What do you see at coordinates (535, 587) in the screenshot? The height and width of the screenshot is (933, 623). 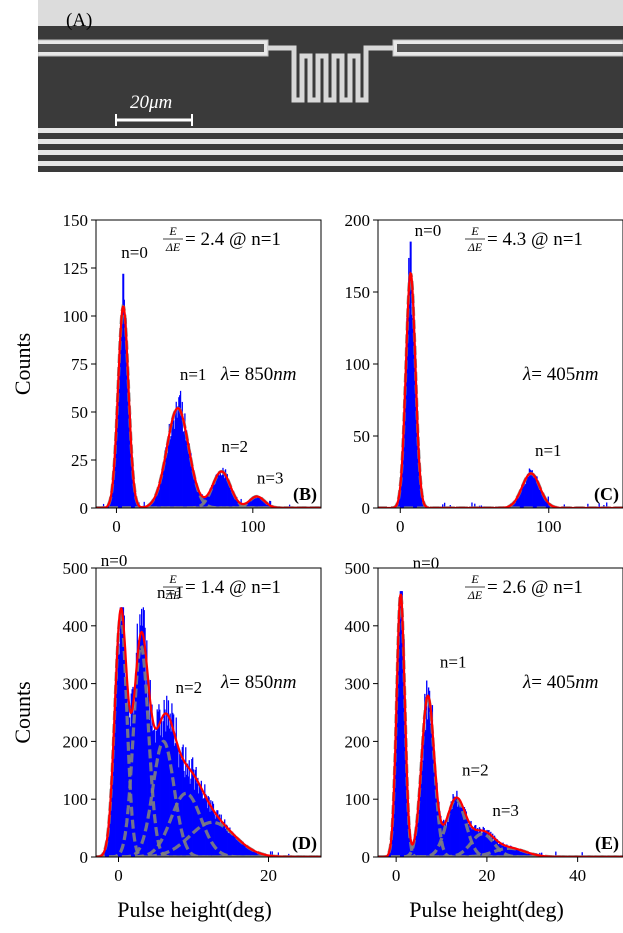 I see `resolution-text: = 2.6 @ n=1` at bounding box center [535, 587].